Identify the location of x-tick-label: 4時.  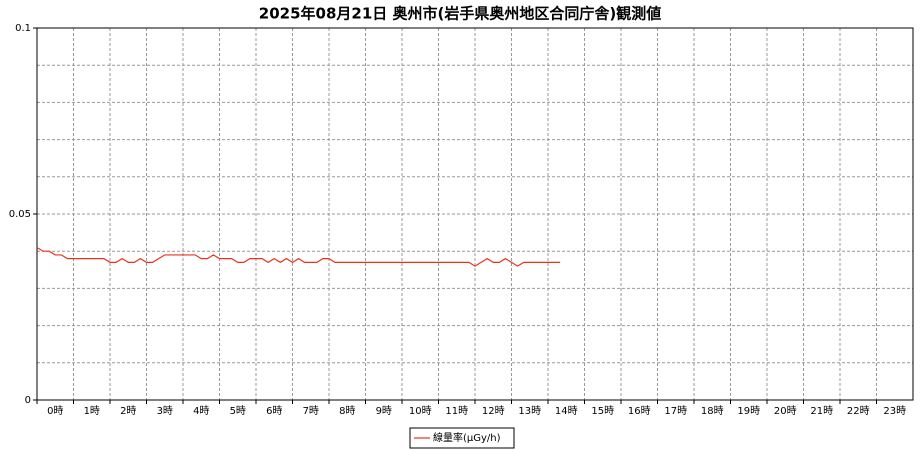
(201, 411).